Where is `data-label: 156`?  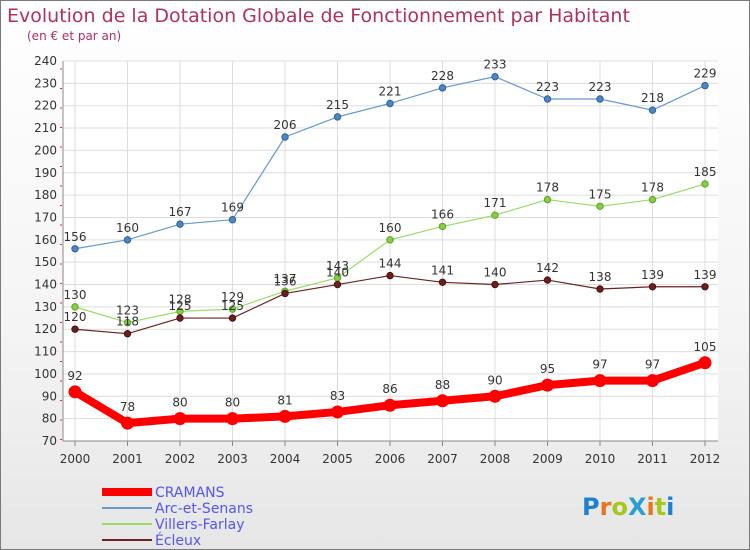
data-label: 156 is located at coordinates (75, 237).